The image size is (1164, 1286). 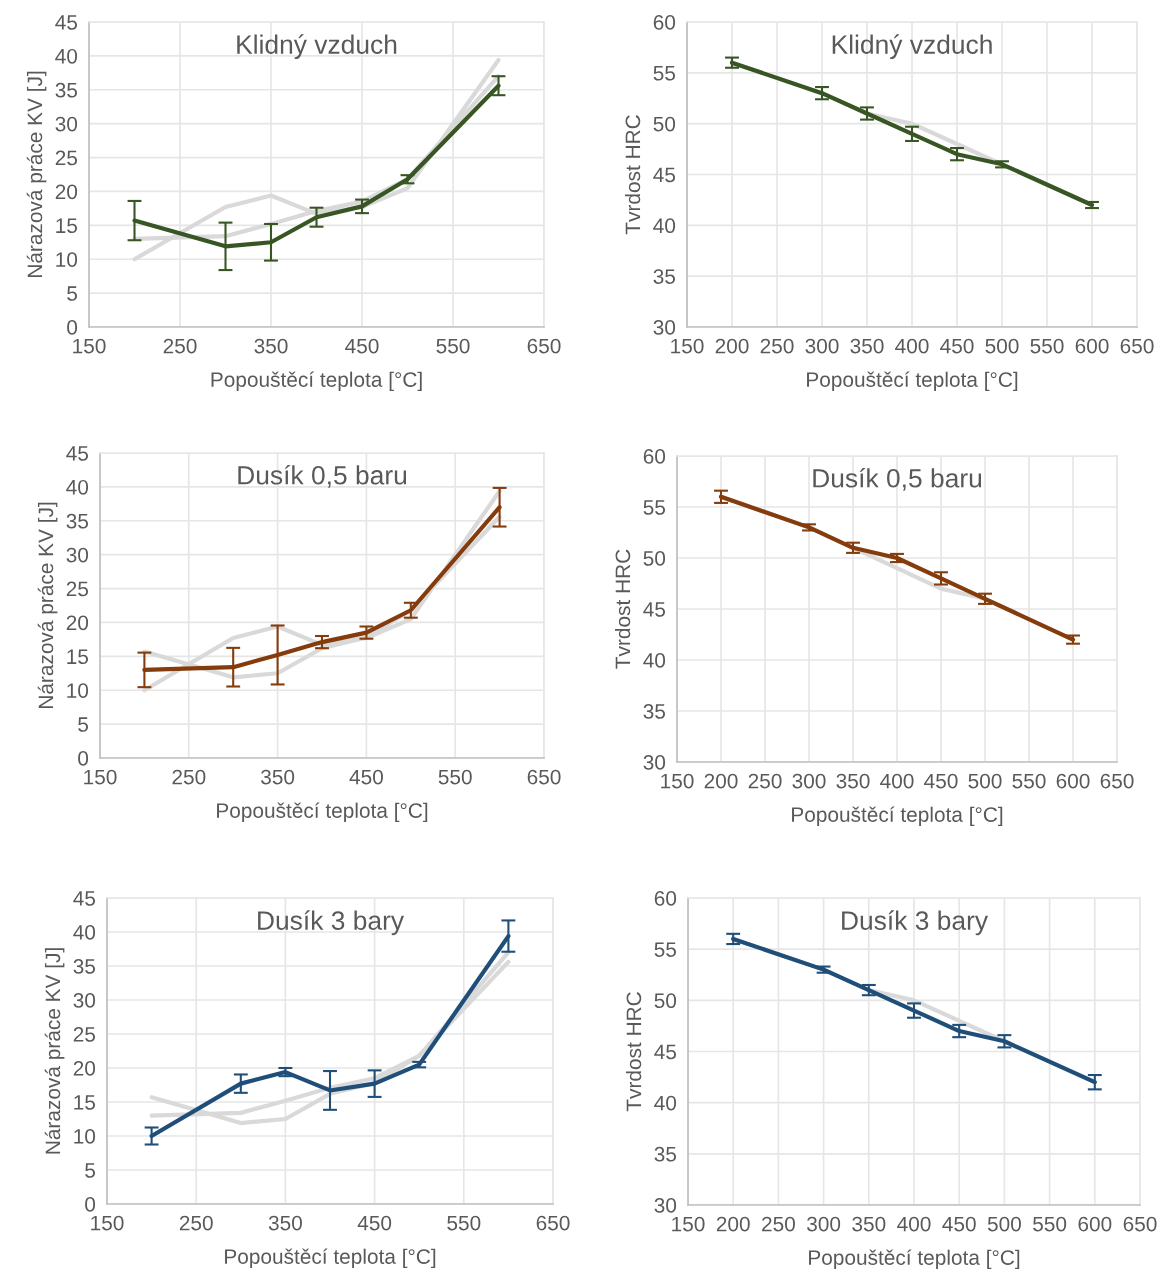 I want to click on chart-title: Dusík 3 bary, so click(x=331, y=923).